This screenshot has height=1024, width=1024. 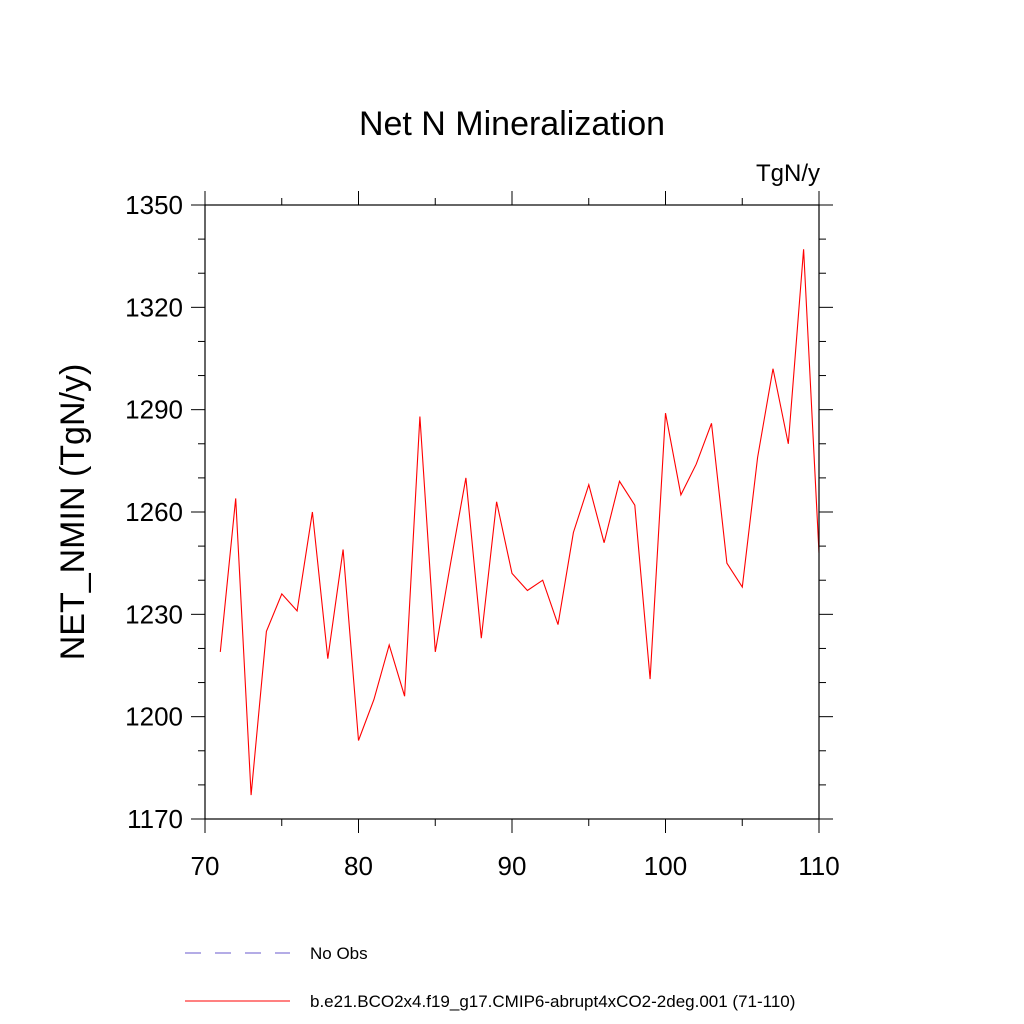 I want to click on y-tick-label: 1230, so click(x=154, y=614).